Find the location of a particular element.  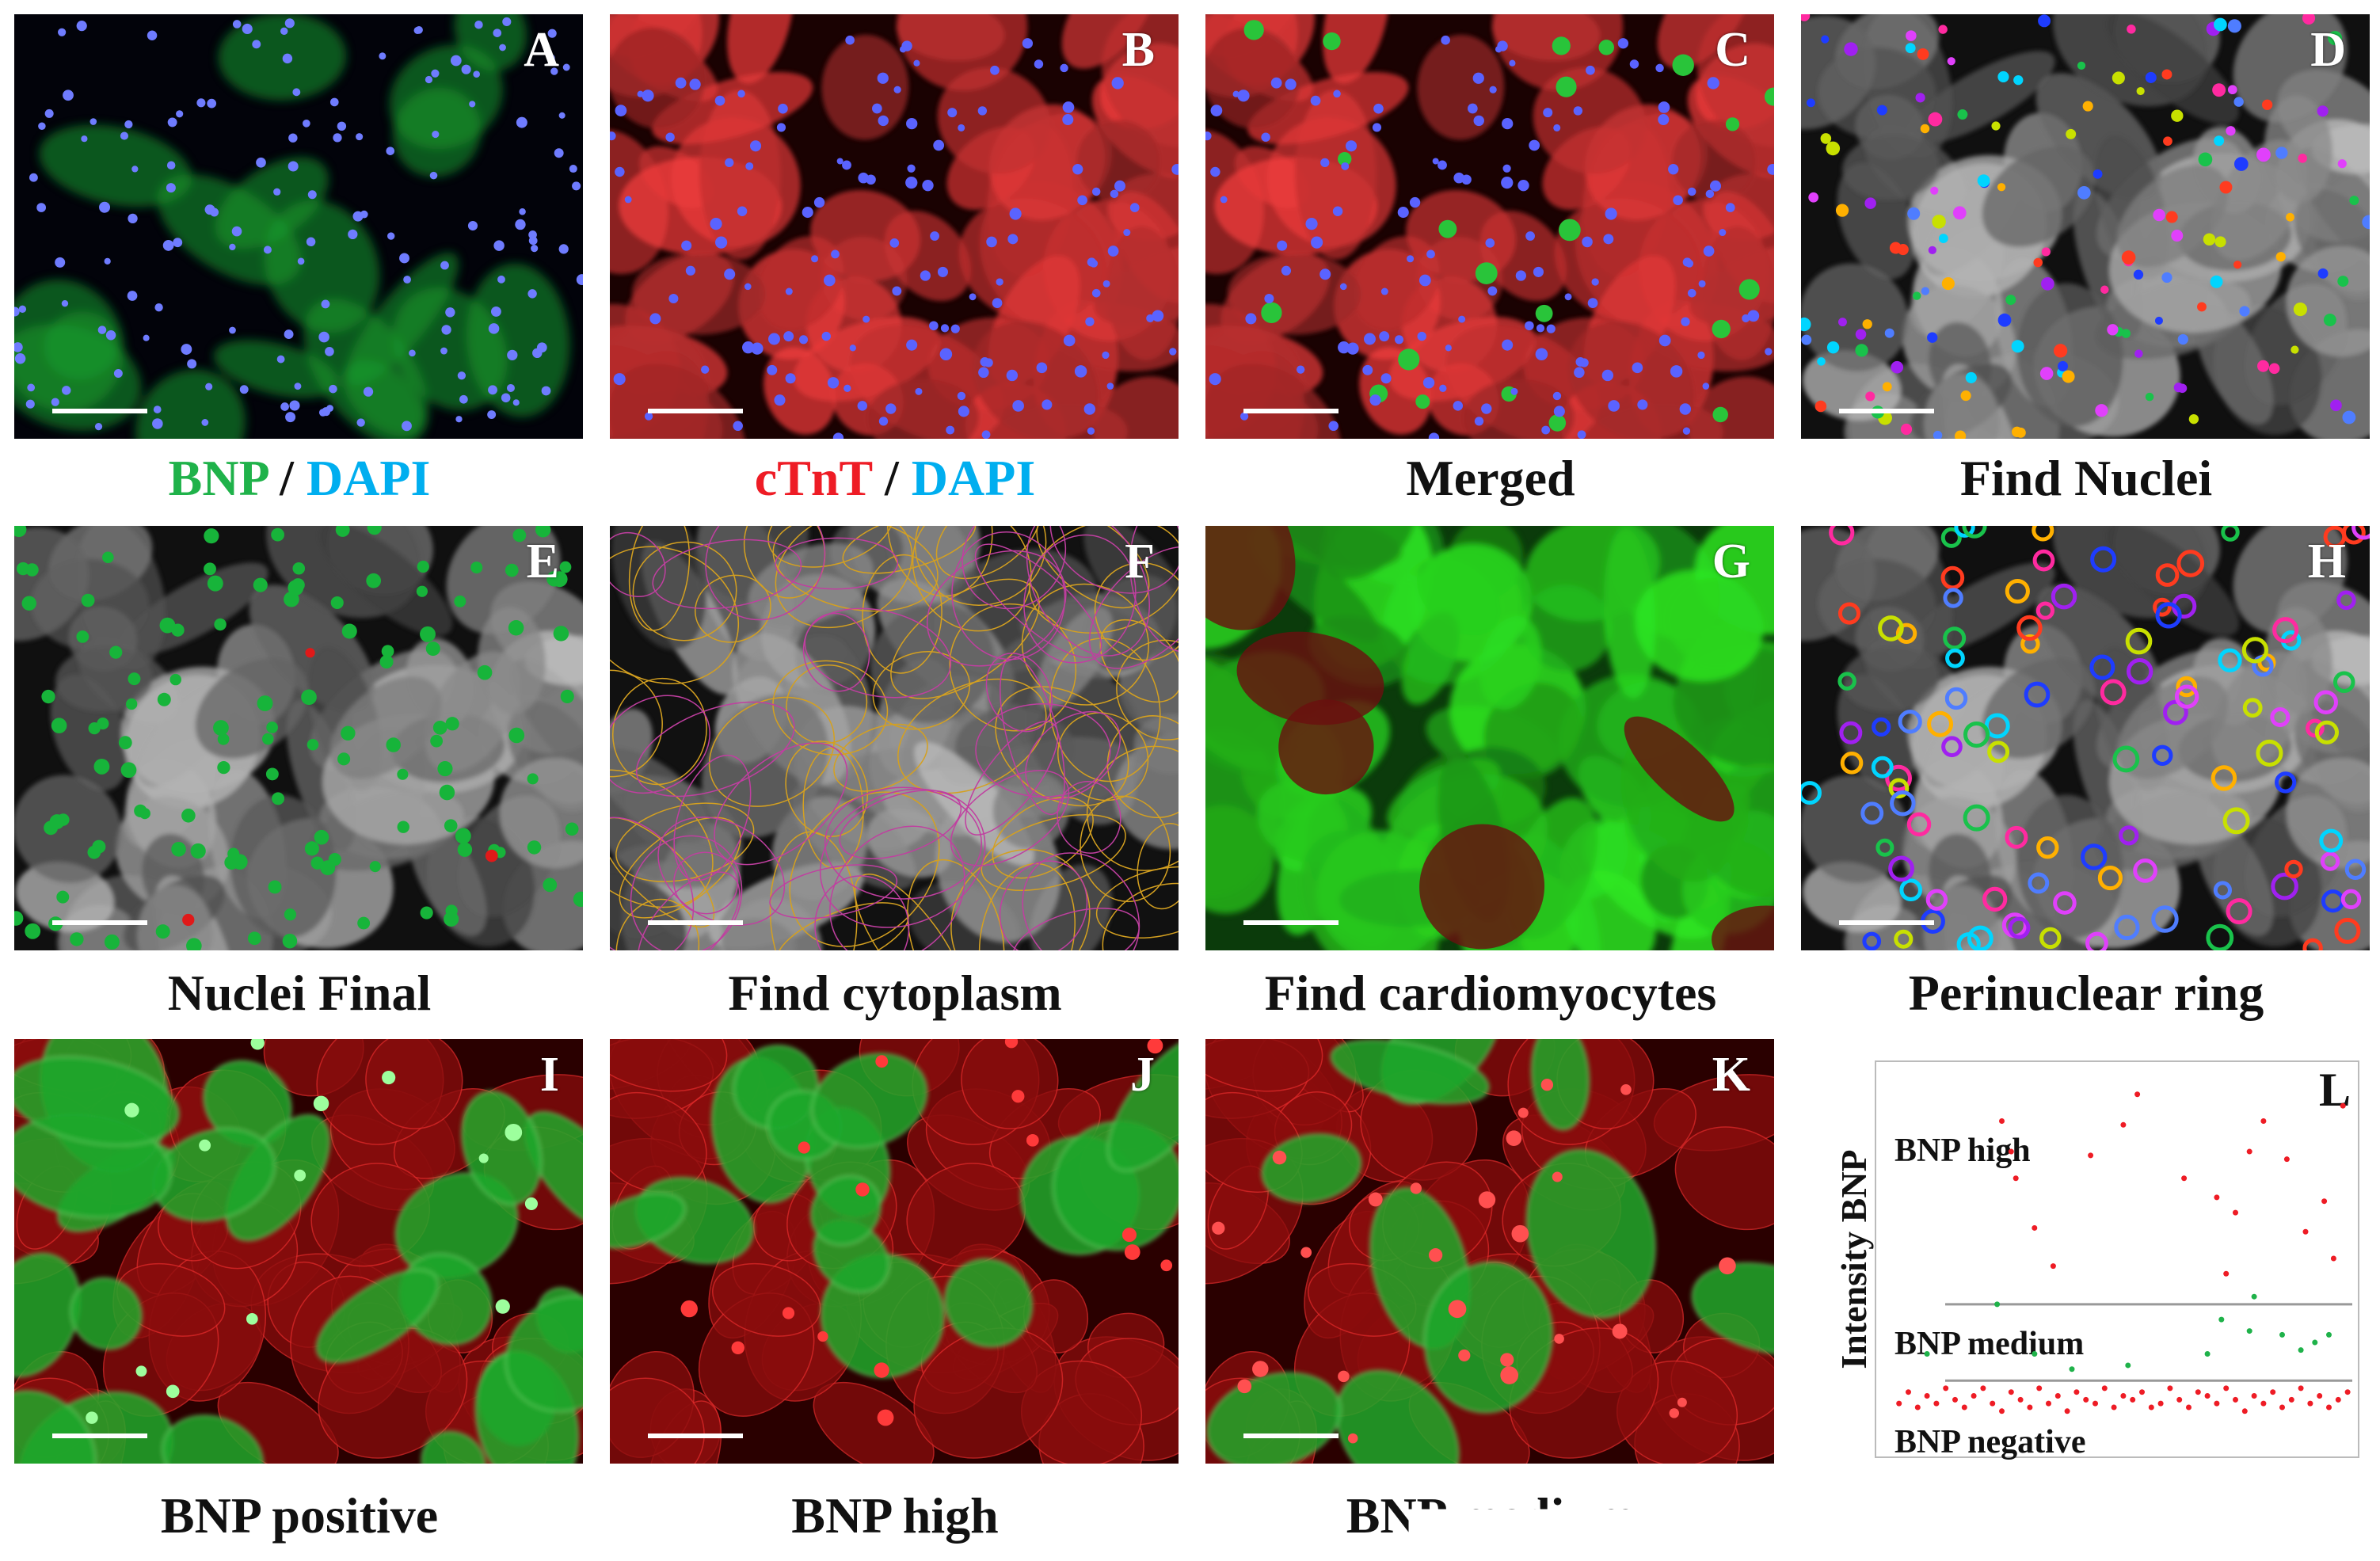

panel-f-image: F is located at coordinates (894, 738).